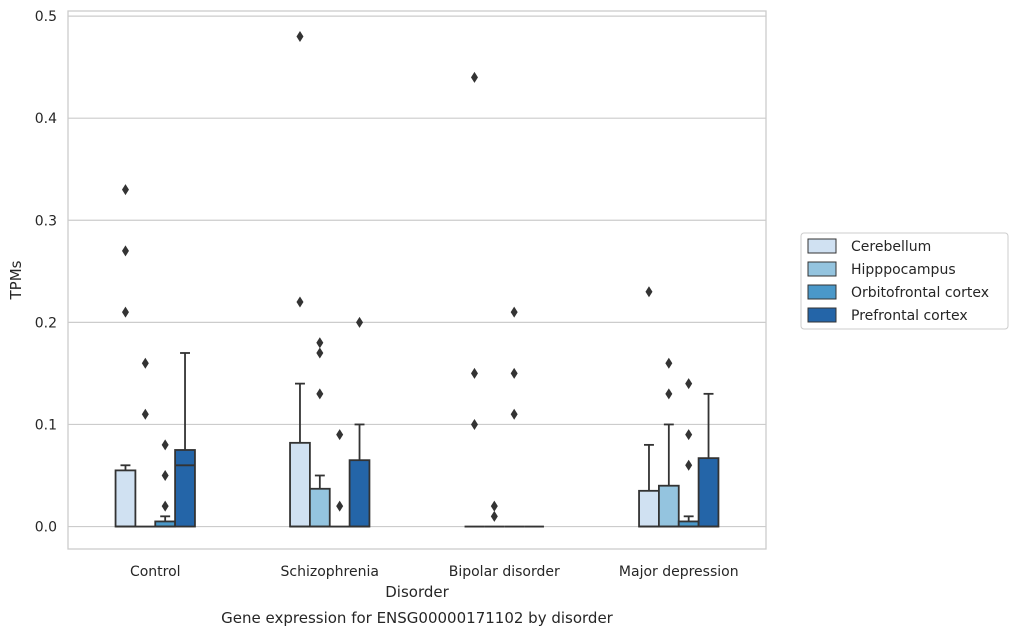 The height and width of the screenshot is (636, 1018). I want to click on y-tick-label: 0.4, so click(46, 119).